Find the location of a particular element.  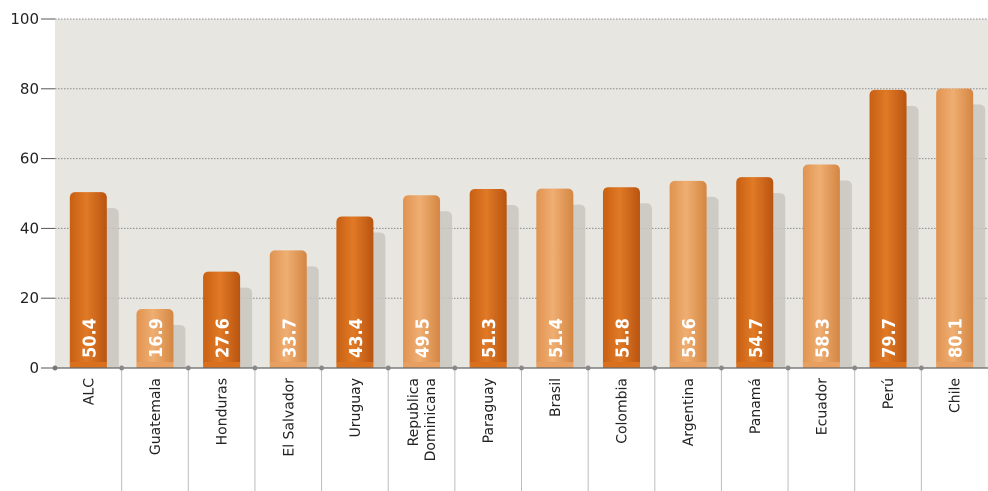

data-label: 27.6 is located at coordinates (223, 338).